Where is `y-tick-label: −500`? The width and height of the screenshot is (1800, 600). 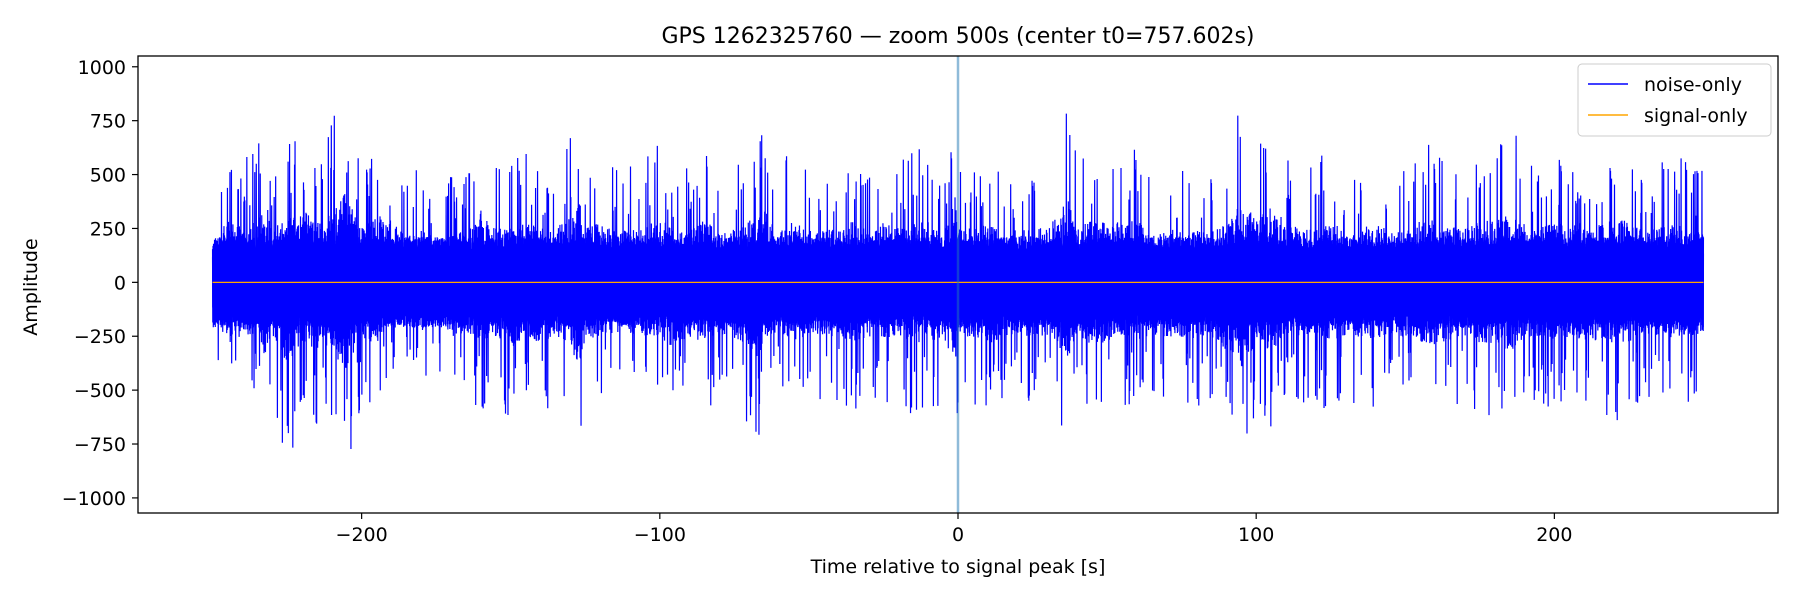 y-tick-label: −500 is located at coordinates (100, 391).